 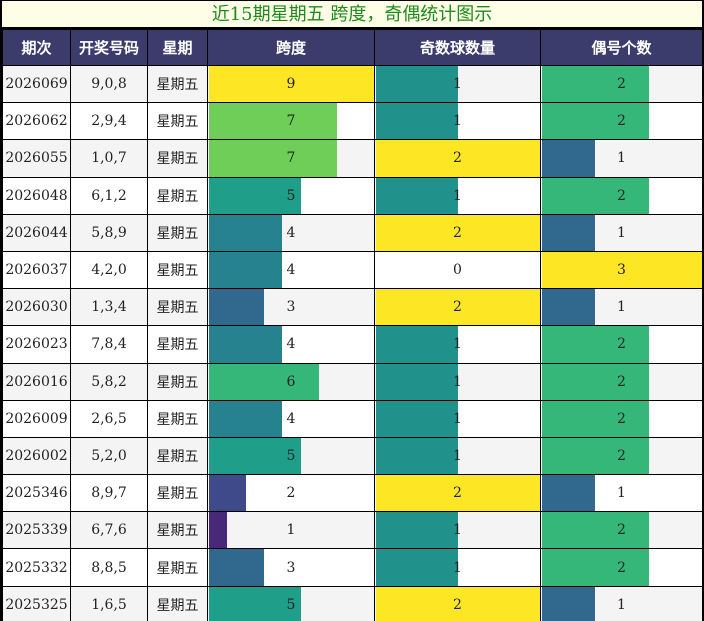 What do you see at coordinates (109, 344) in the screenshot?
I see `numbers-cell: 7,8,4` at bounding box center [109, 344].